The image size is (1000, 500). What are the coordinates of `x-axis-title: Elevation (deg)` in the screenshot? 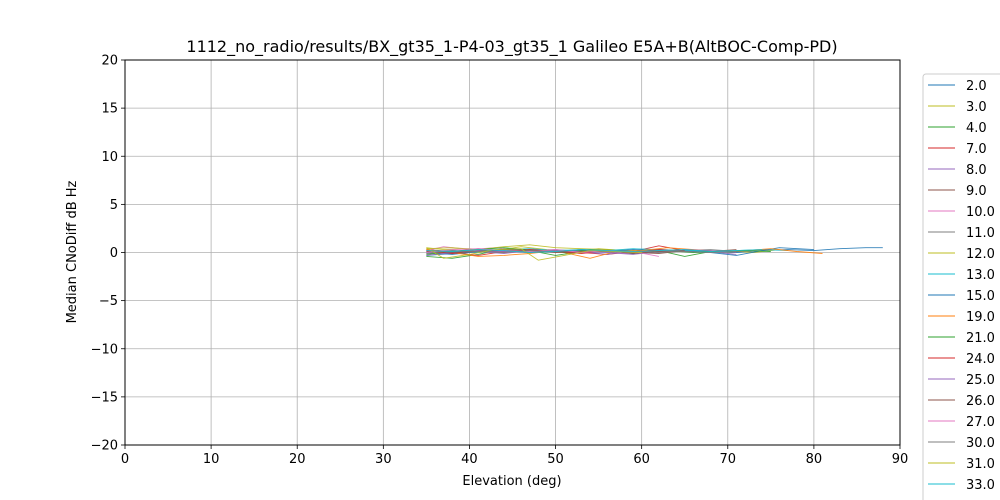 It's located at (511, 481).